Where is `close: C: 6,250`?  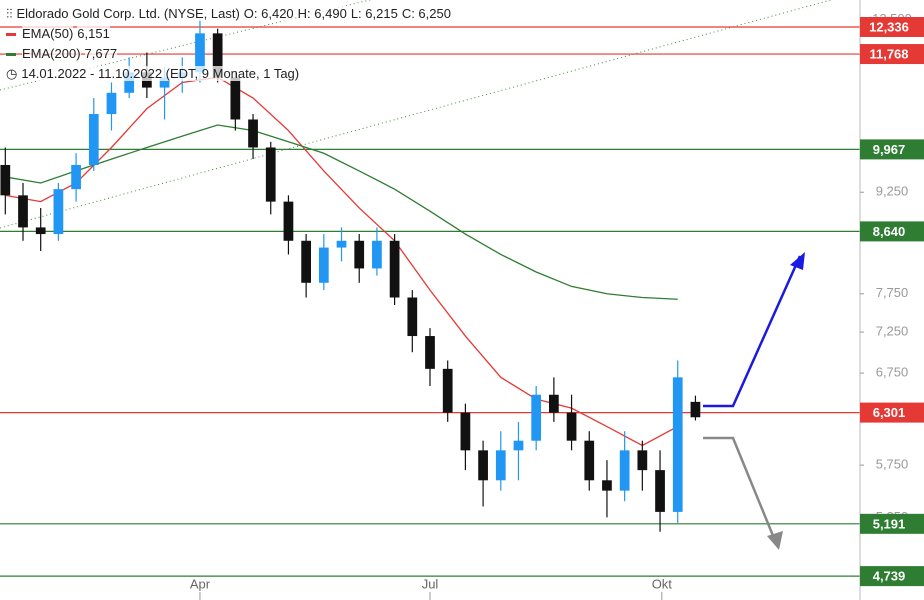
close: C: 6,250 is located at coordinates (426, 13).